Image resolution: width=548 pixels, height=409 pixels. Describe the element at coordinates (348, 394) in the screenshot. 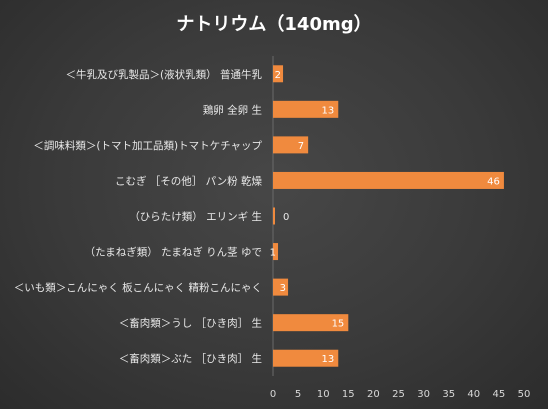

I see `x-tick-label: 15` at that location.